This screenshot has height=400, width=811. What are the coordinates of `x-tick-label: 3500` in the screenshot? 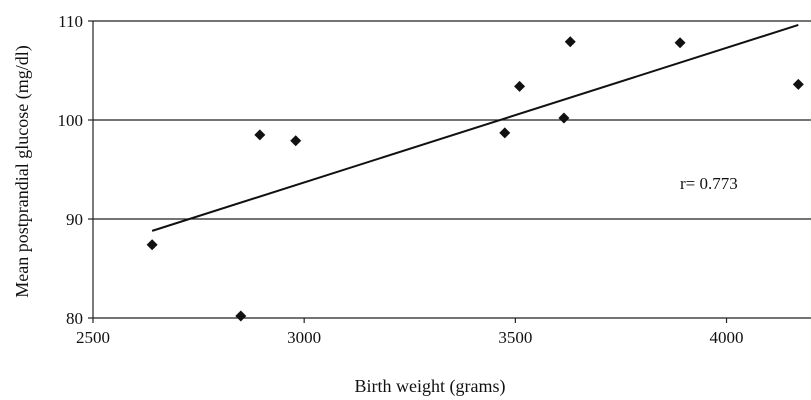 It's located at (515, 337).